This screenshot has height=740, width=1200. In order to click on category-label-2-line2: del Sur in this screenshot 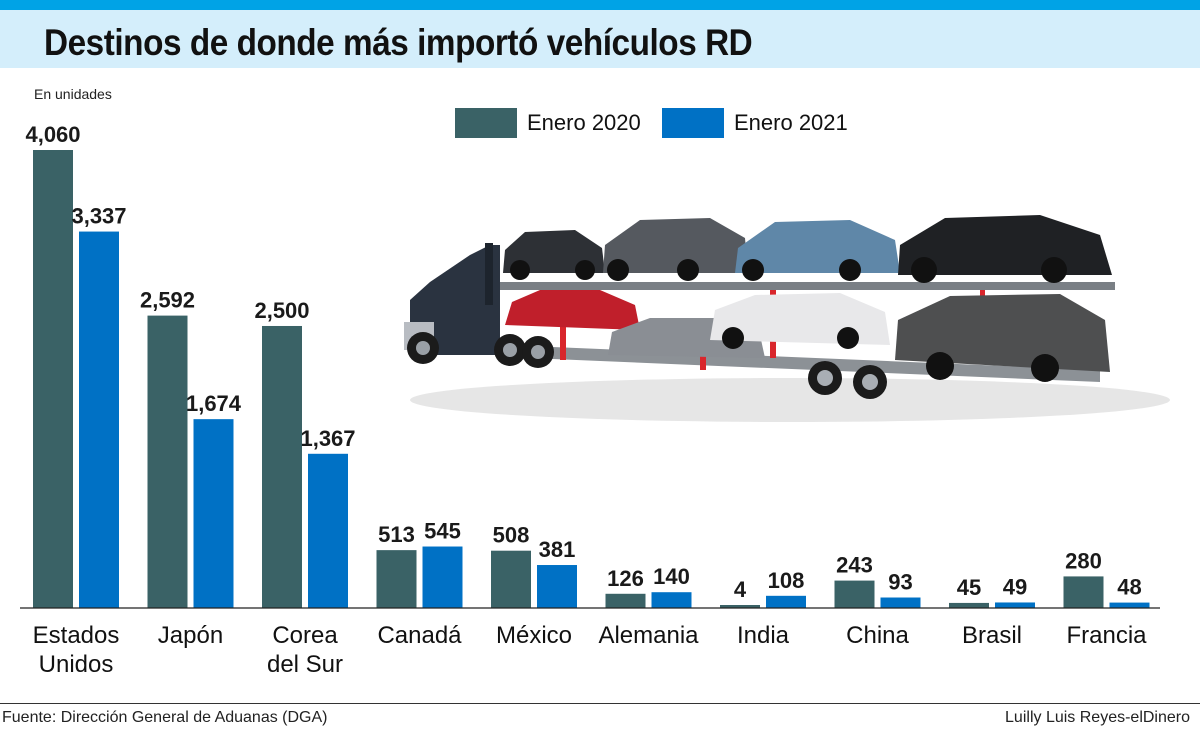, I will do `click(305, 664)`.